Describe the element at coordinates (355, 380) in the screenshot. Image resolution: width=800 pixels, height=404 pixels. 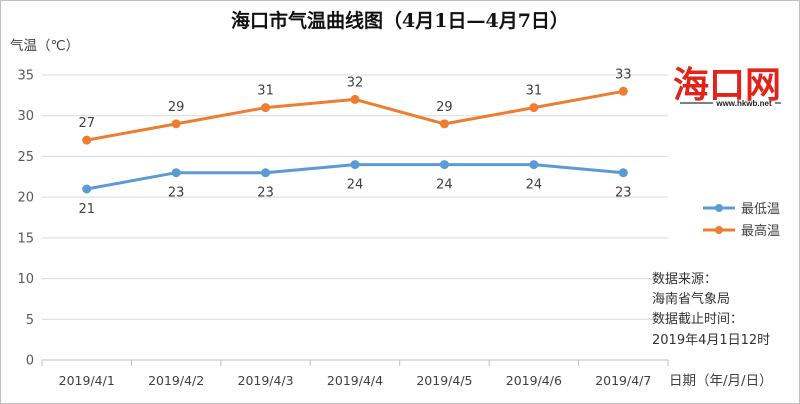
I see `x-tick-label: 2019/4/4` at that location.